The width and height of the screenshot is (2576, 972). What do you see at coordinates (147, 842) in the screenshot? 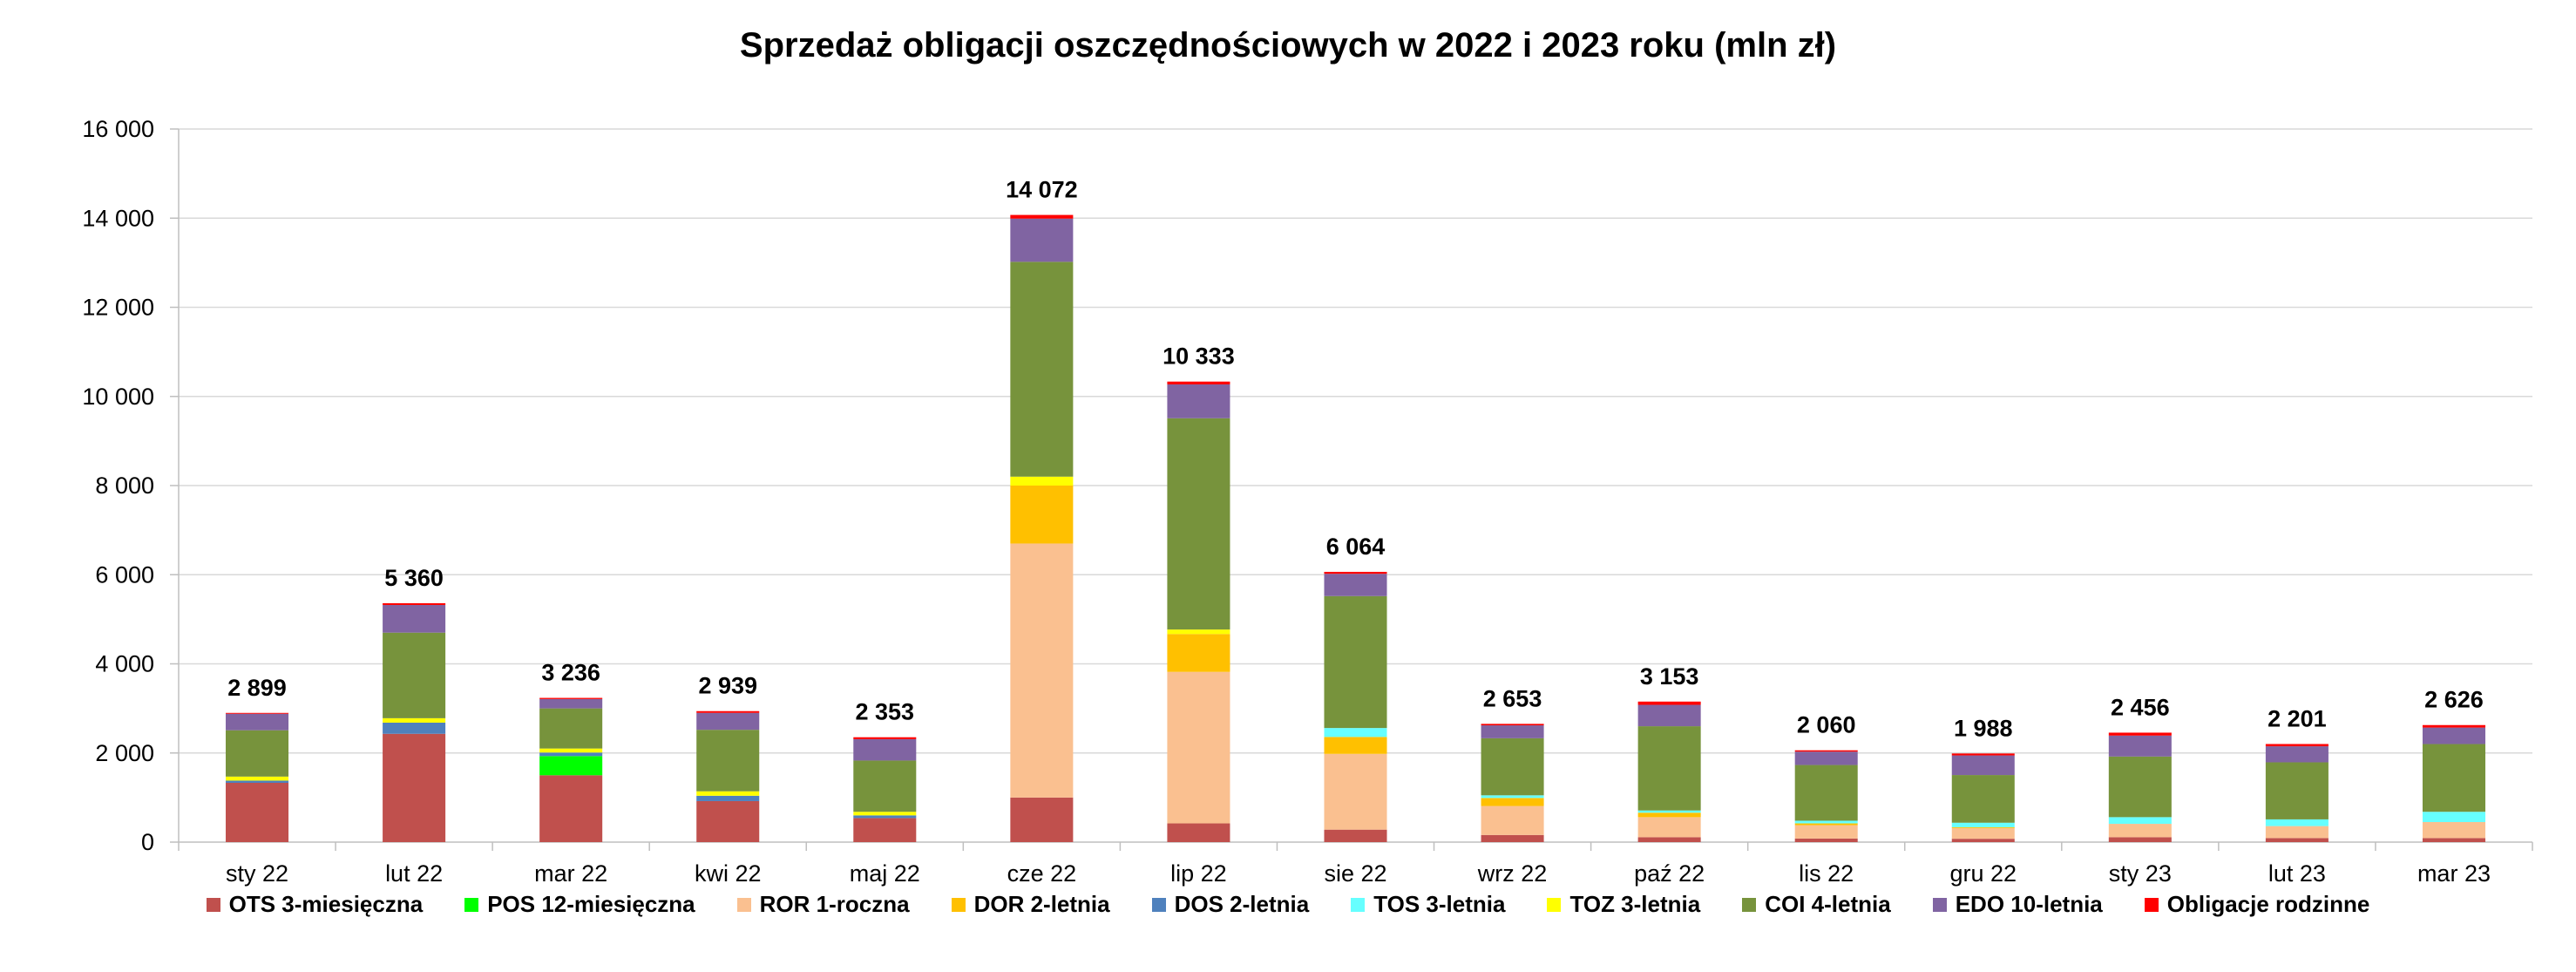
I see `y-tick-label: 0` at bounding box center [147, 842].